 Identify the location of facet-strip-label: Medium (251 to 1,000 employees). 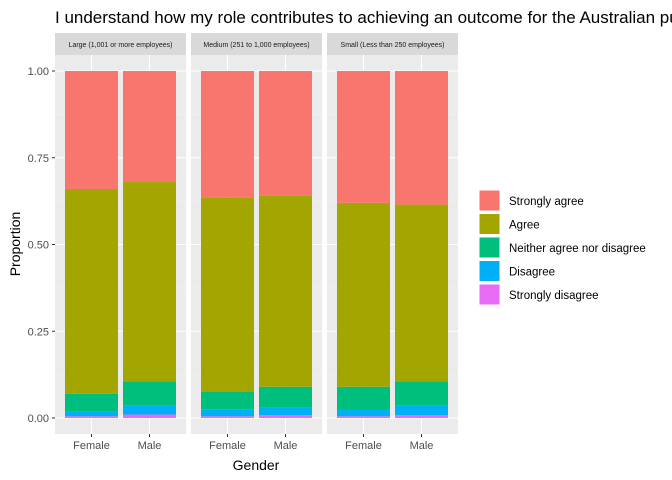
(256, 45).